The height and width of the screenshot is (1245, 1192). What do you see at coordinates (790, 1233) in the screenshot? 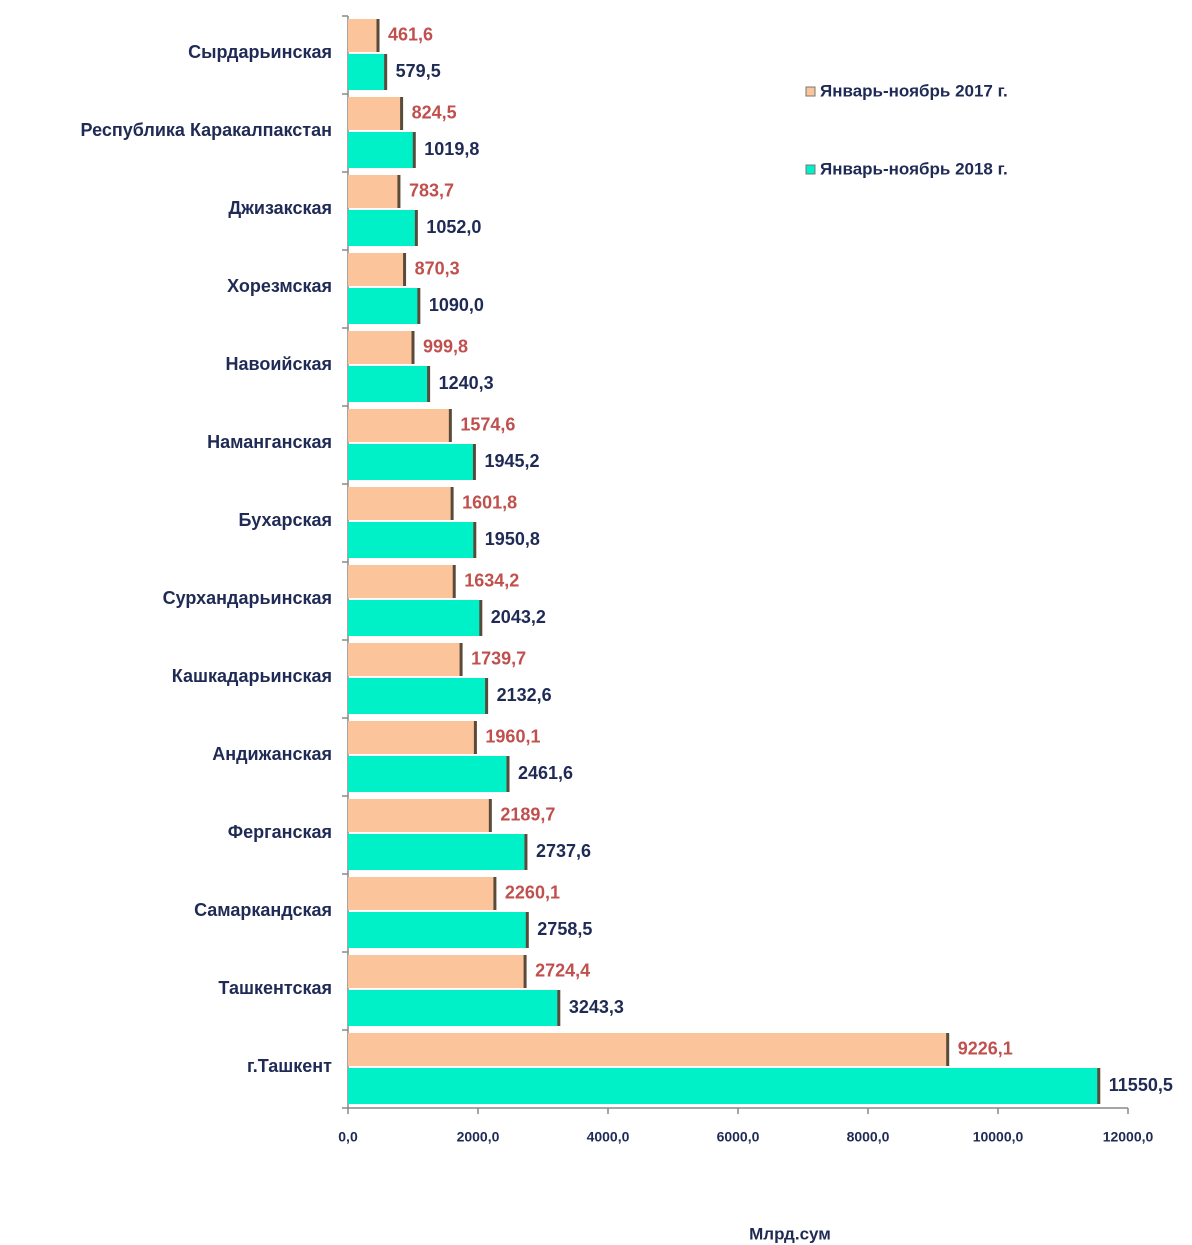
I see `x-axis-label: Млрд.сум` at bounding box center [790, 1233].